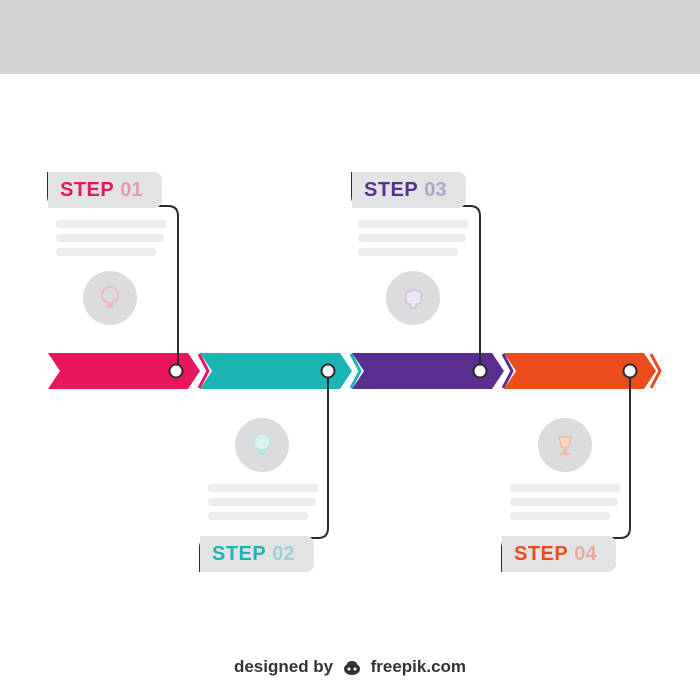 The width and height of the screenshot is (700, 700). I want to click on step-tag-4: STEP 04, so click(559, 554).